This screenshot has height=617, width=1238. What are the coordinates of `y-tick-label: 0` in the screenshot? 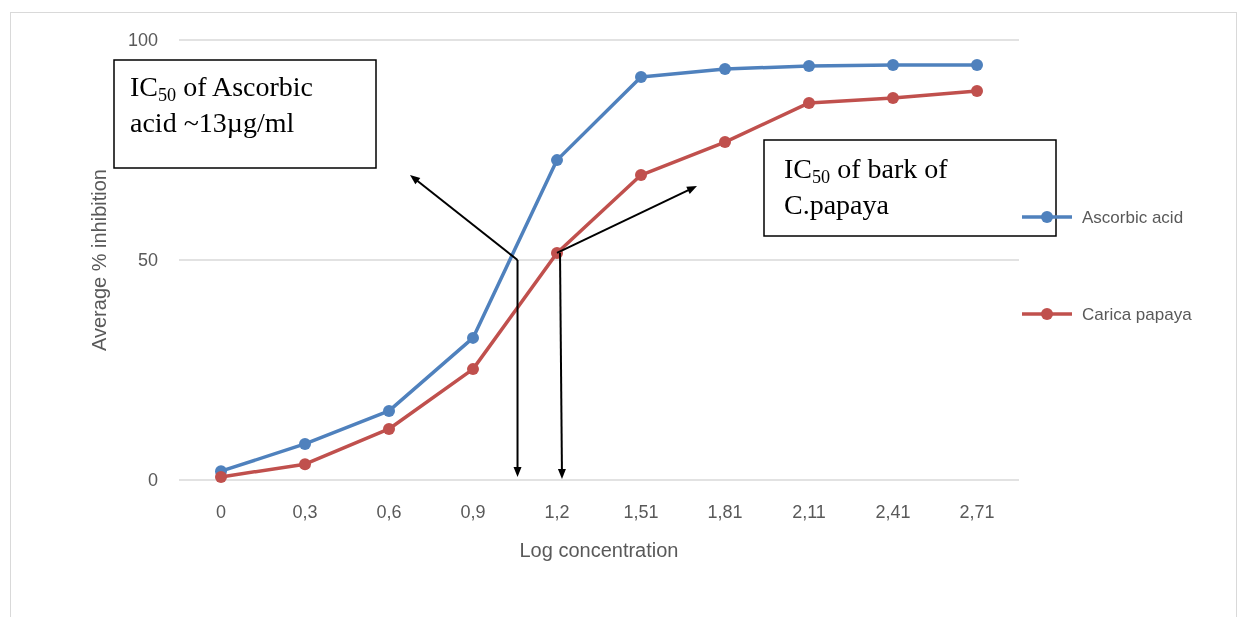 It's located at (152, 480).